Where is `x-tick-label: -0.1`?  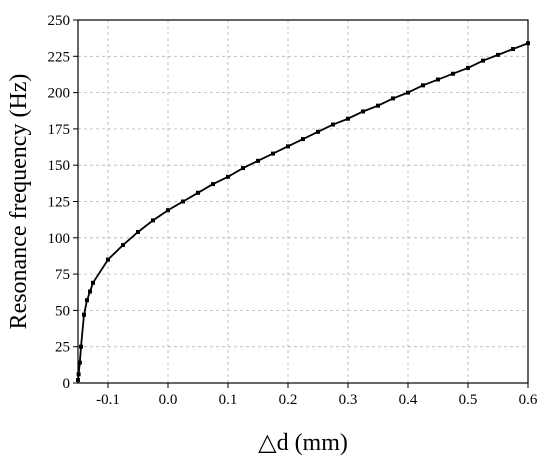
x-tick-label: -0.1 is located at coordinates (108, 400).